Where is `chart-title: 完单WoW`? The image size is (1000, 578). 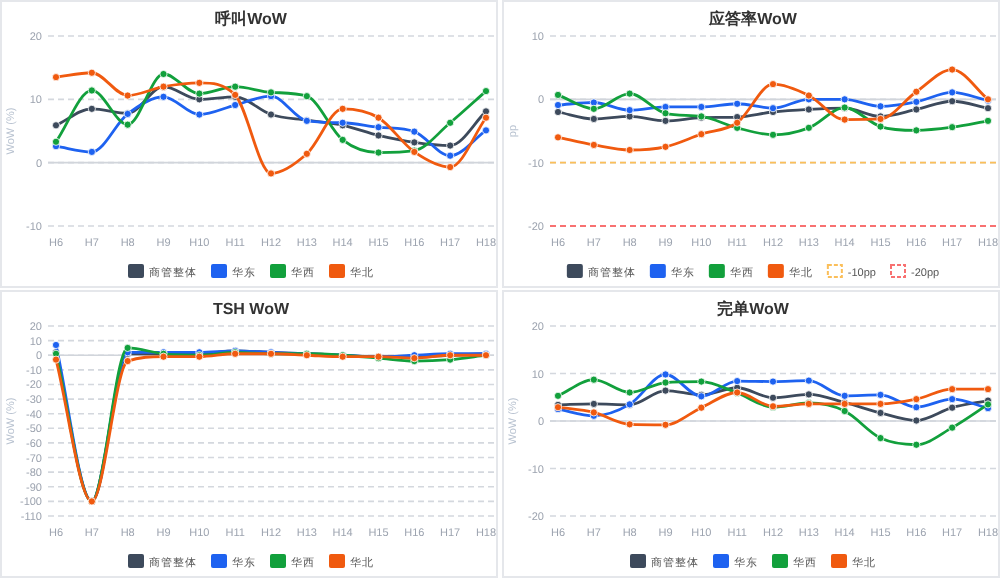 chart-title: 完单WoW is located at coordinates (753, 308).